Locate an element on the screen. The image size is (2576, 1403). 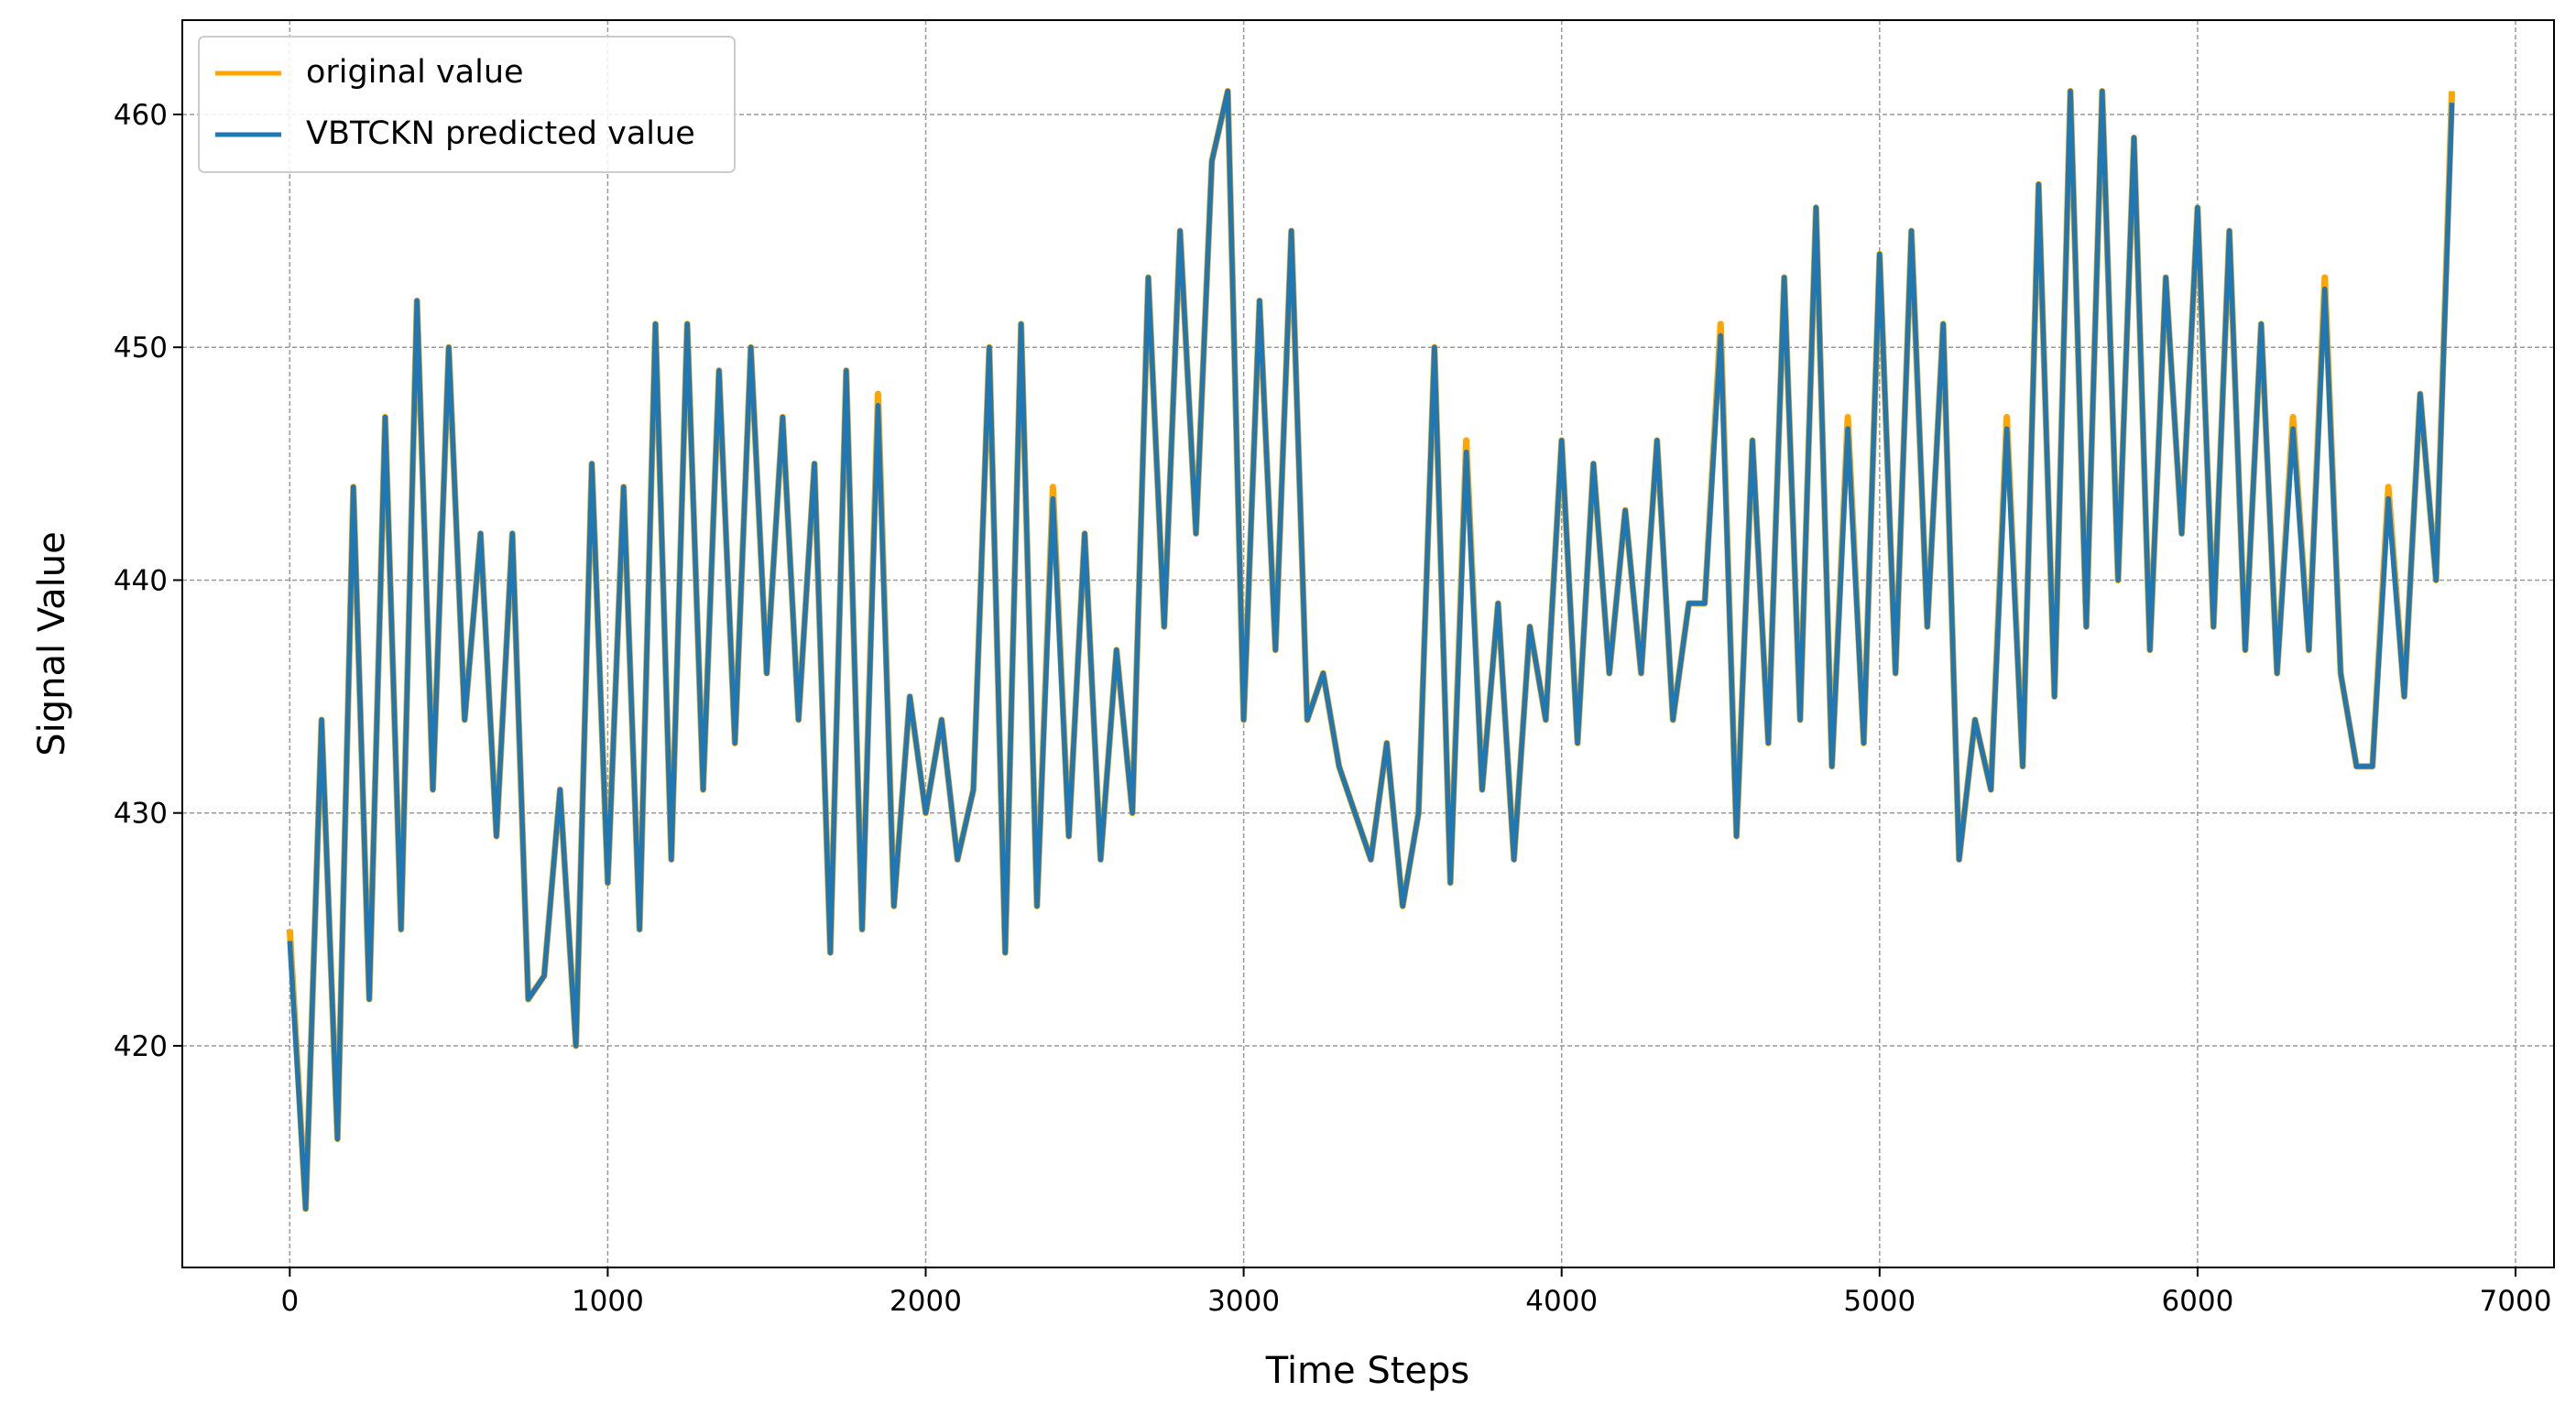
legend-label: original value is located at coordinates (415, 72).